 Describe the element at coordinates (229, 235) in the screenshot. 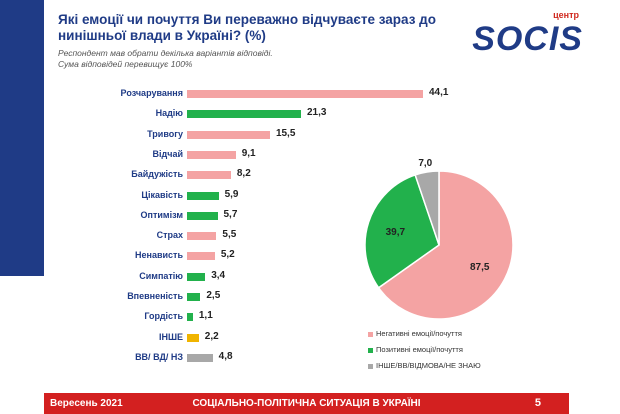

I see `bar-value-label: 5,5` at that location.